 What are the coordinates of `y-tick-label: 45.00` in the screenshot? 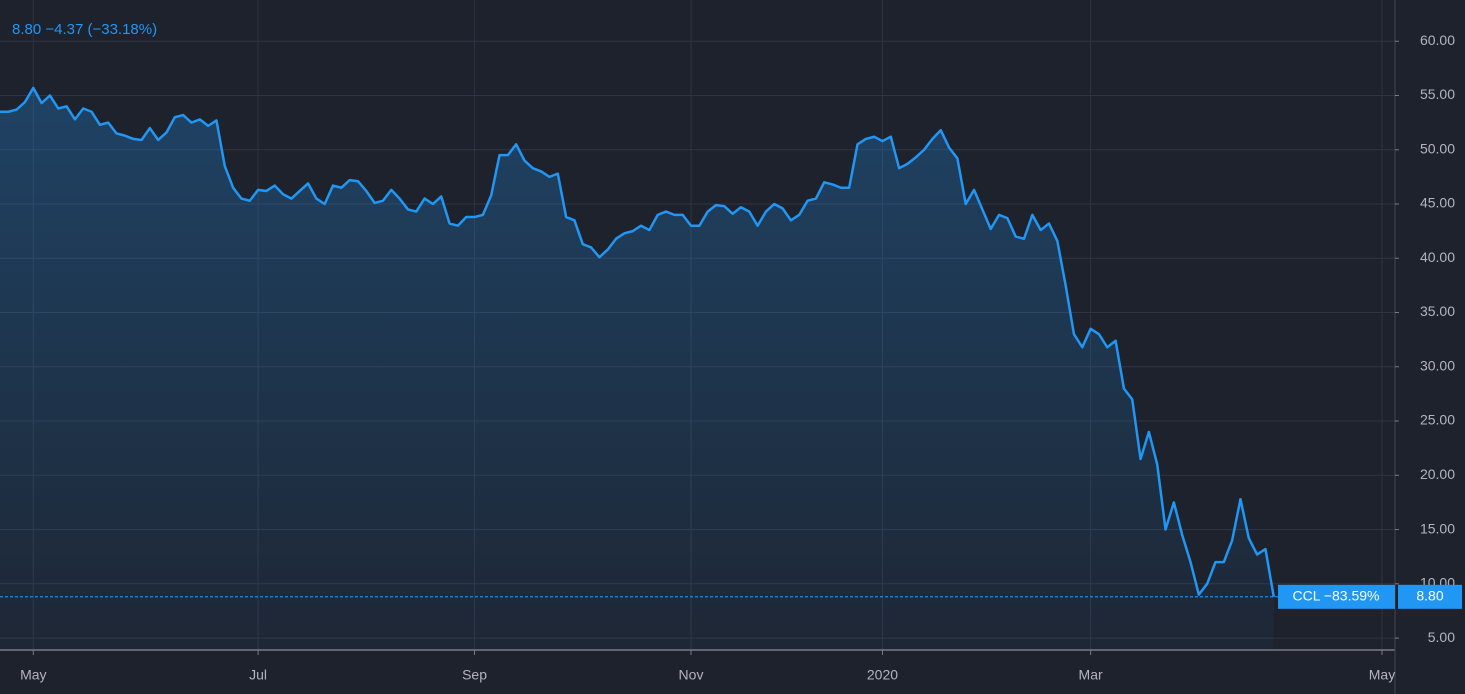 It's located at (1437, 203).